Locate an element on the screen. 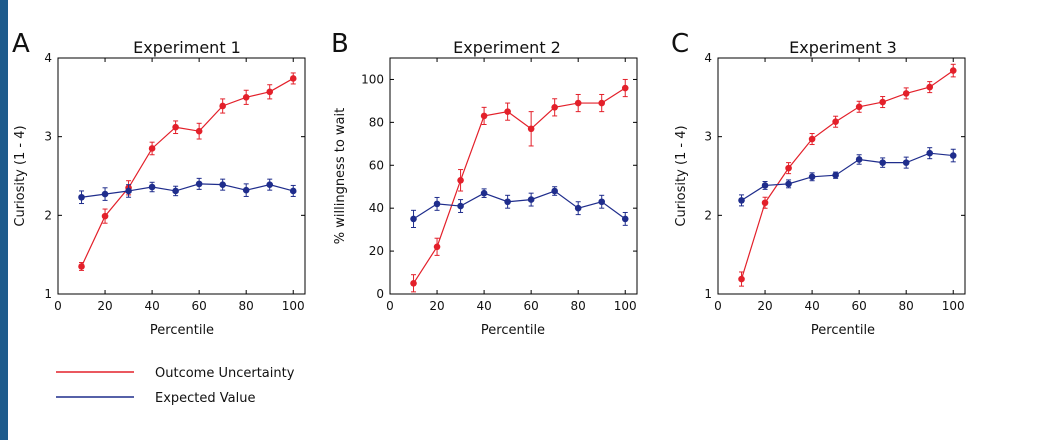 The height and width of the screenshot is (440, 1058). series-line-1-expected-value is located at coordinates (187, 190).